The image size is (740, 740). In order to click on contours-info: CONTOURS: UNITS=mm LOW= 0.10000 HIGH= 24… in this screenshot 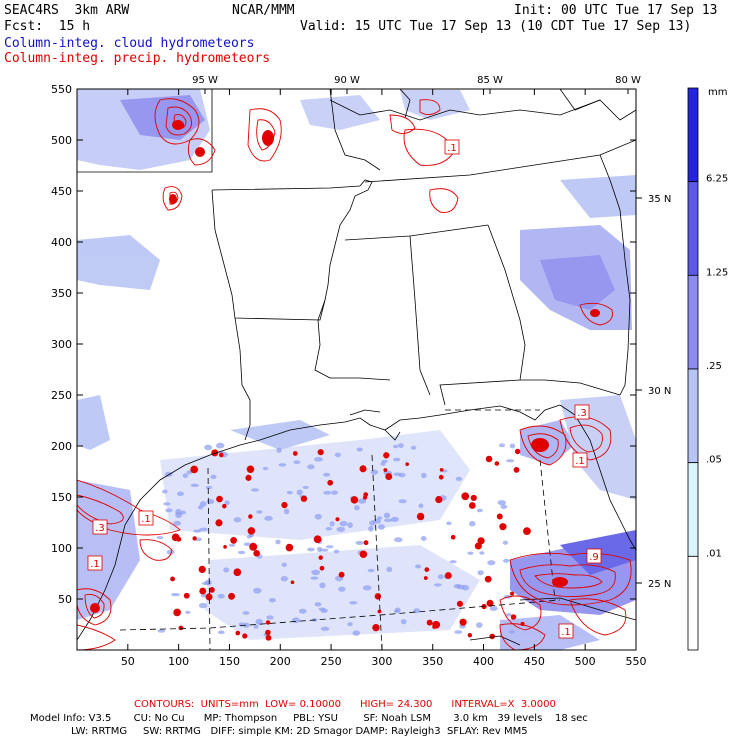, I will do `click(345, 704)`.